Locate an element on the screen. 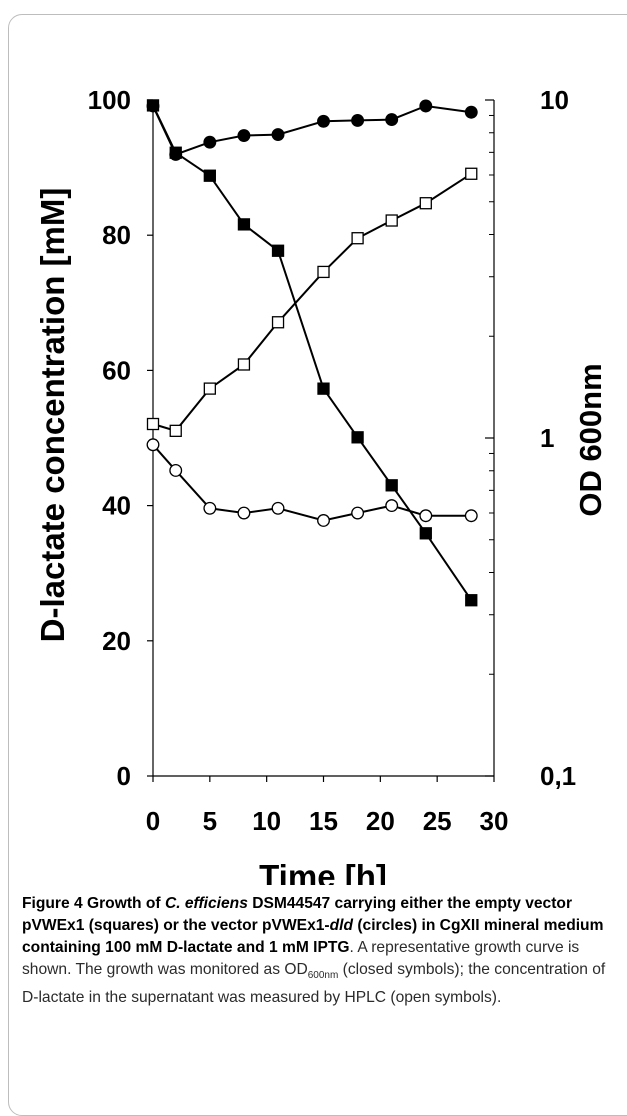 This screenshot has width=627, height=1116. caption-species: C. efficiens is located at coordinates (206, 903).